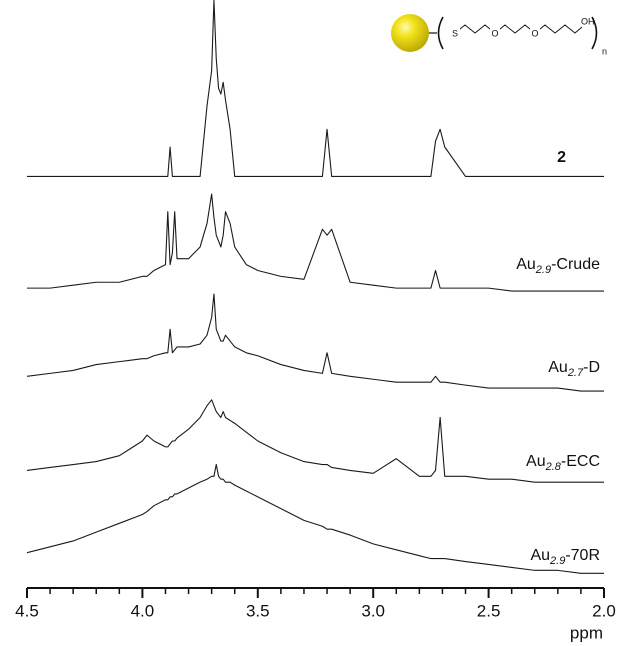  Describe the element at coordinates (580, 461) in the screenshot. I see `label-part: -ECC` at that location.